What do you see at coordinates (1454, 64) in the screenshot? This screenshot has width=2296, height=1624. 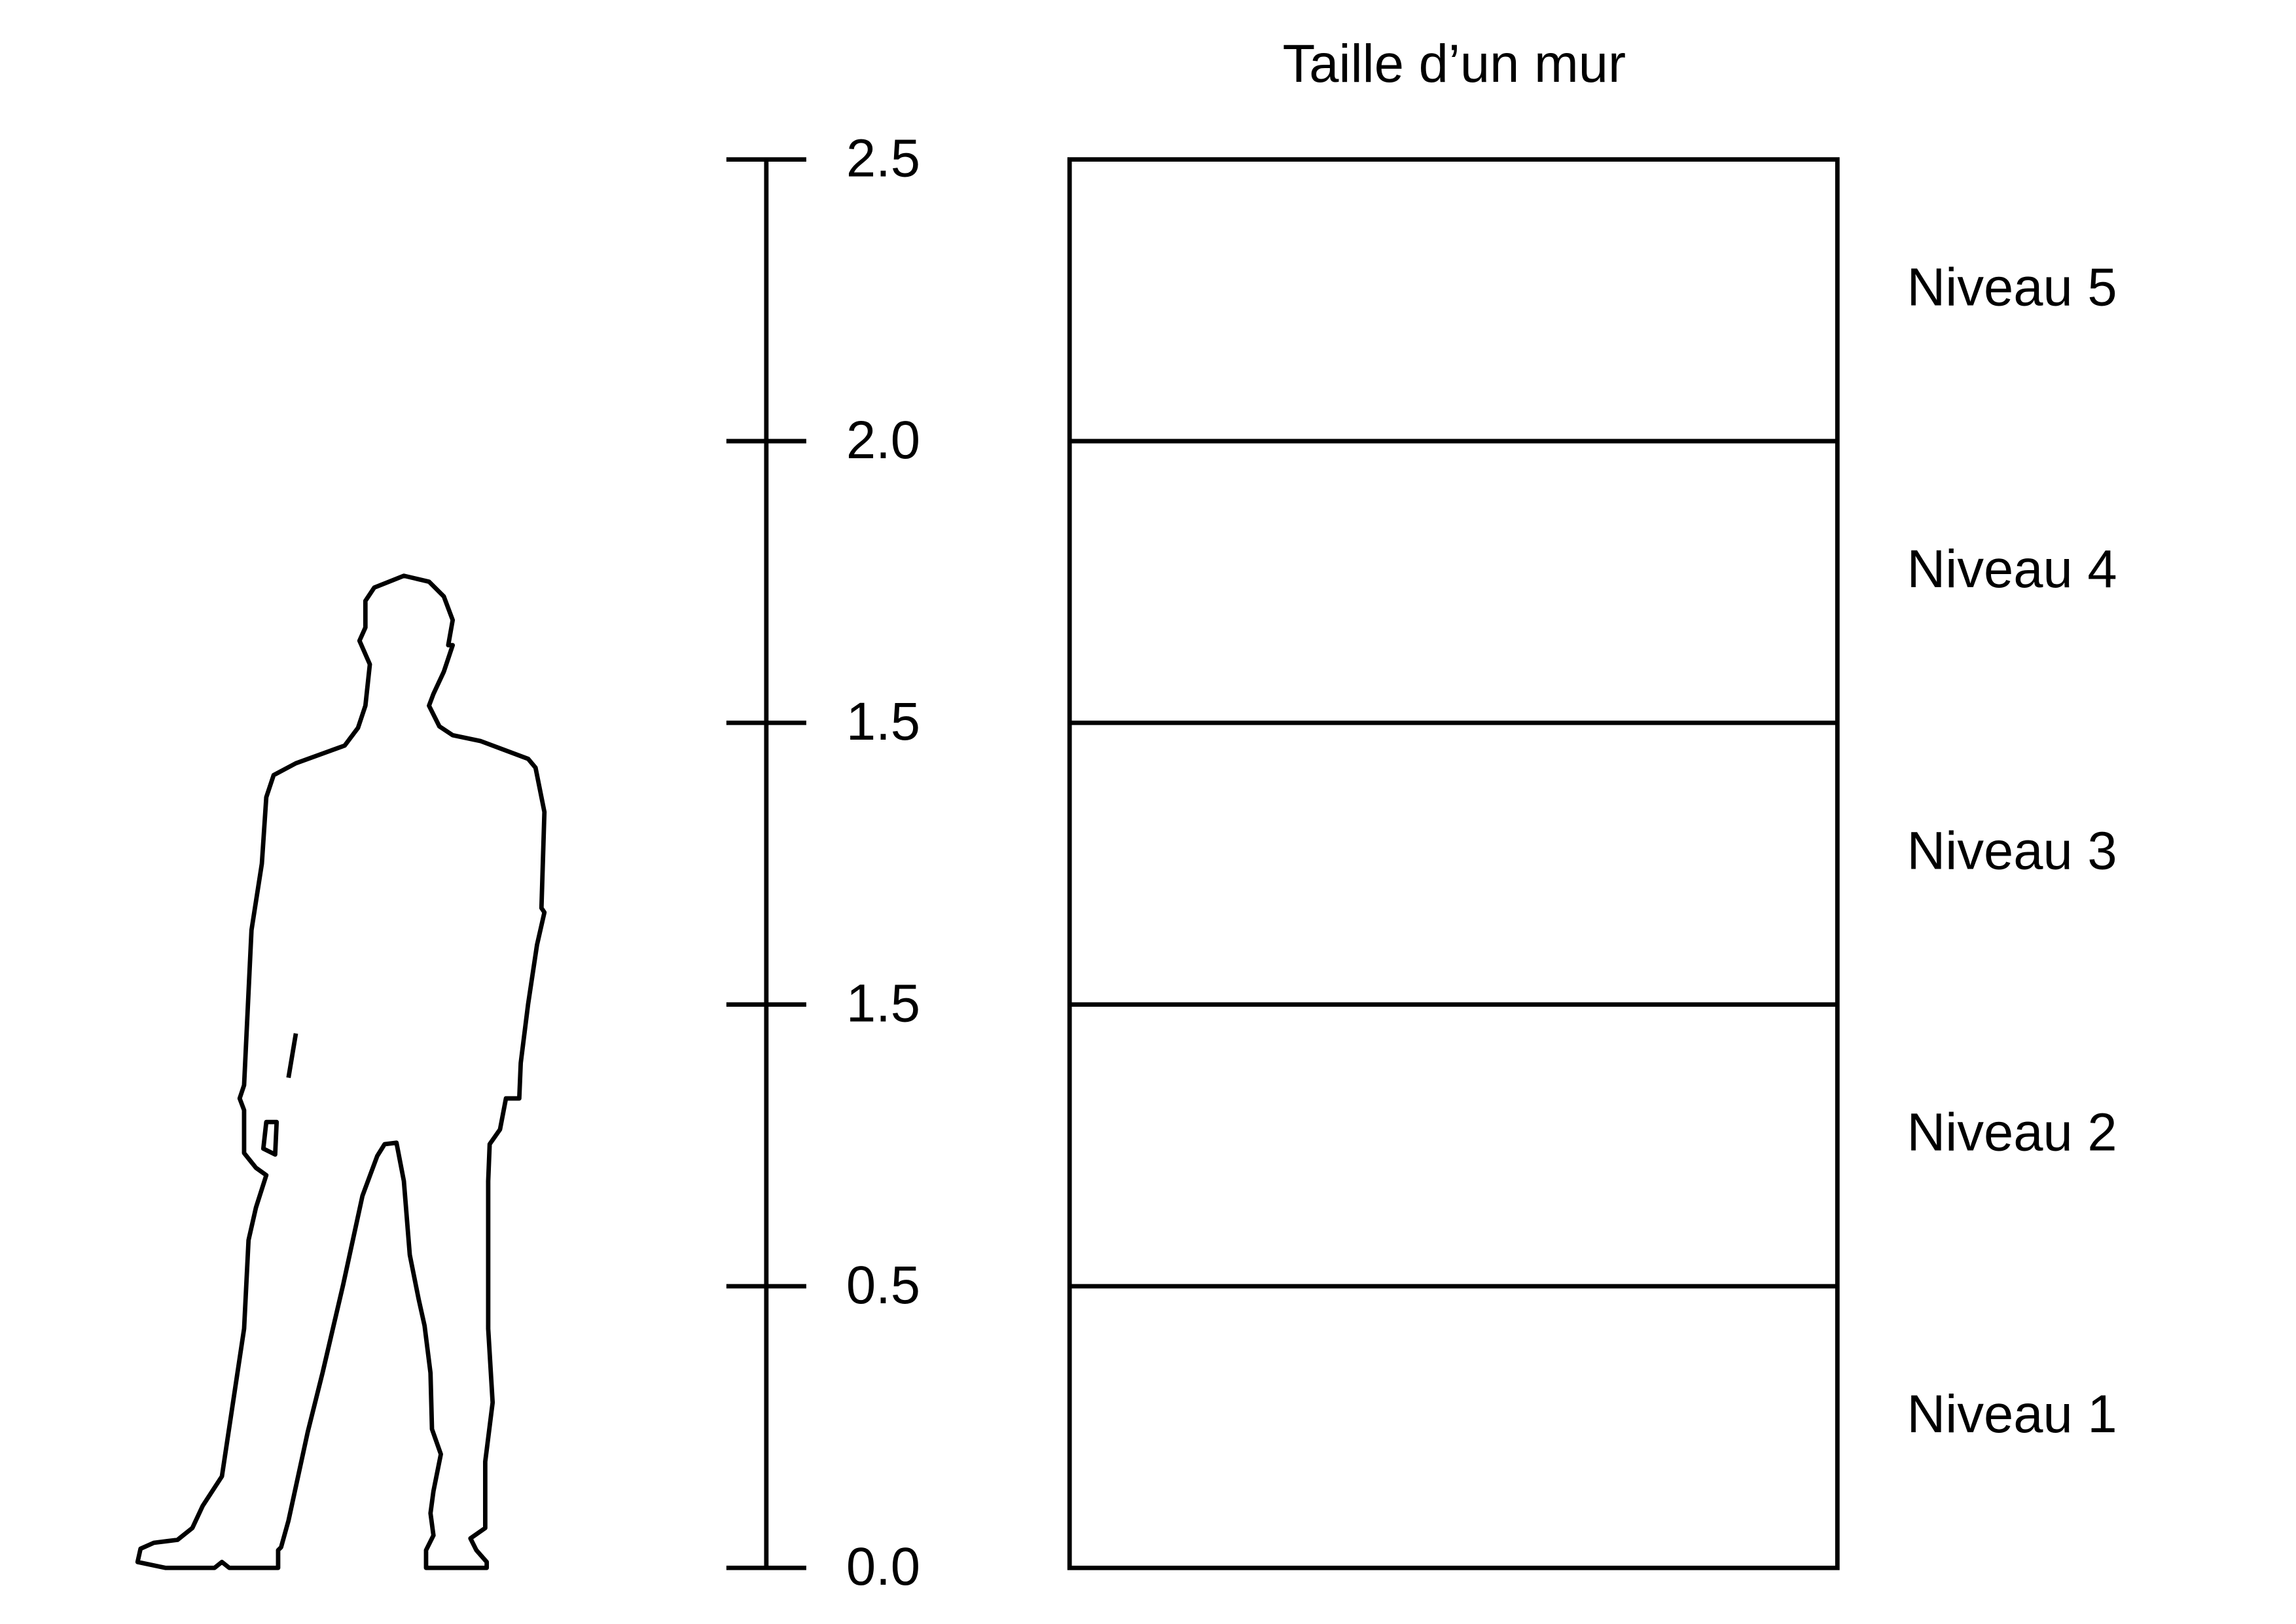 I see `title: Taille d’un mur` at bounding box center [1454, 64].